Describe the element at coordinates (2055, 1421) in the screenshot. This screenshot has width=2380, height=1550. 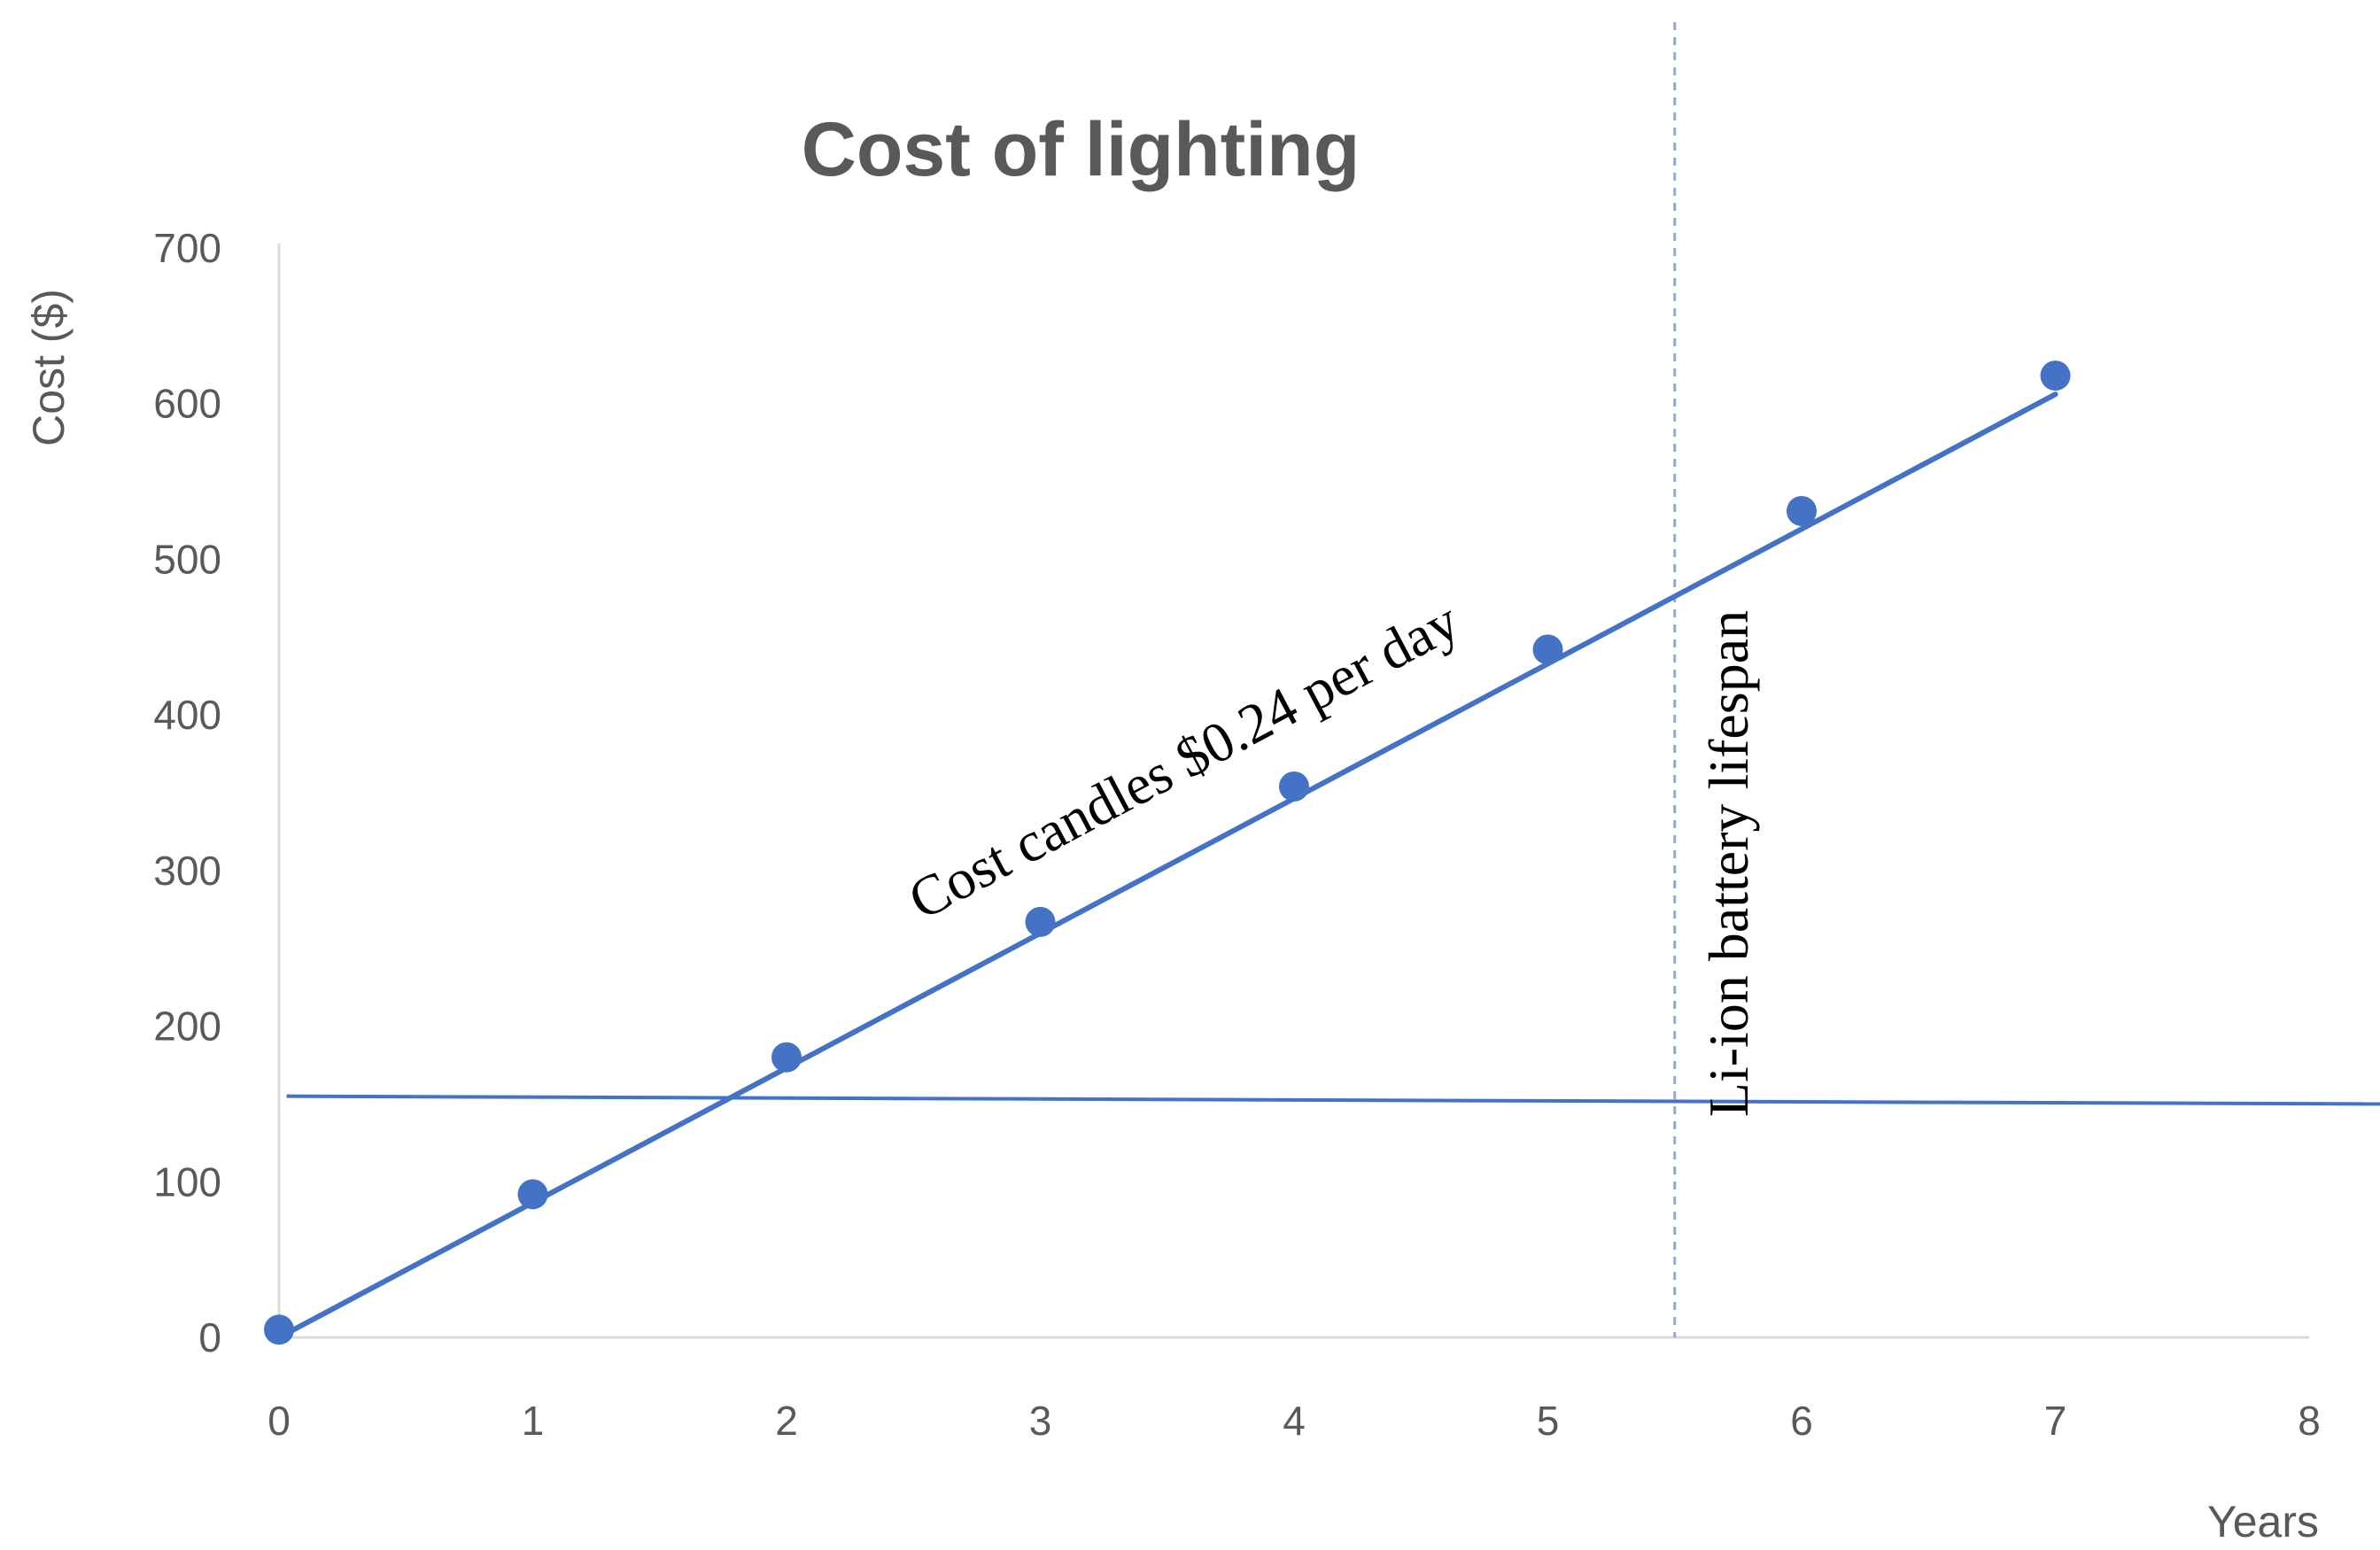
I see `x-tick-7: 7` at that location.